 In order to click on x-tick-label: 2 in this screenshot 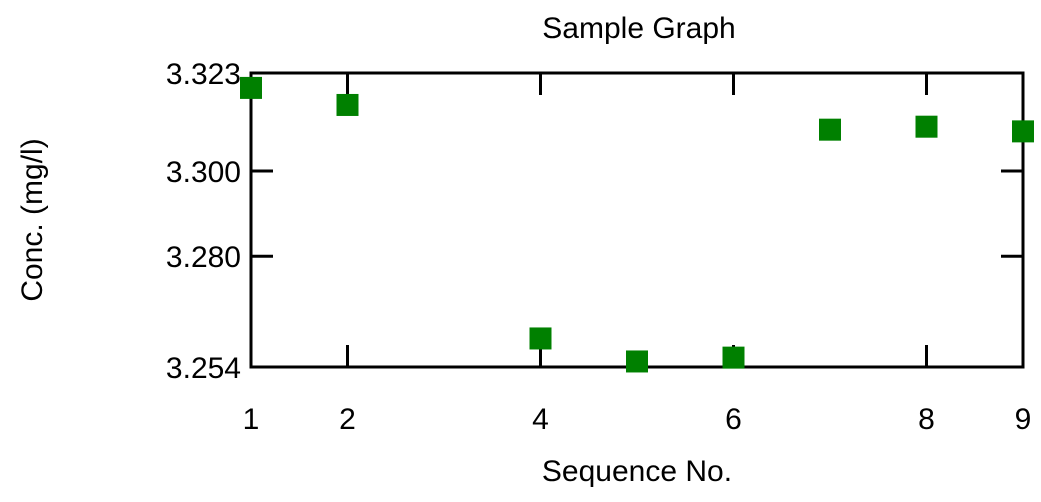, I will do `click(347, 419)`.